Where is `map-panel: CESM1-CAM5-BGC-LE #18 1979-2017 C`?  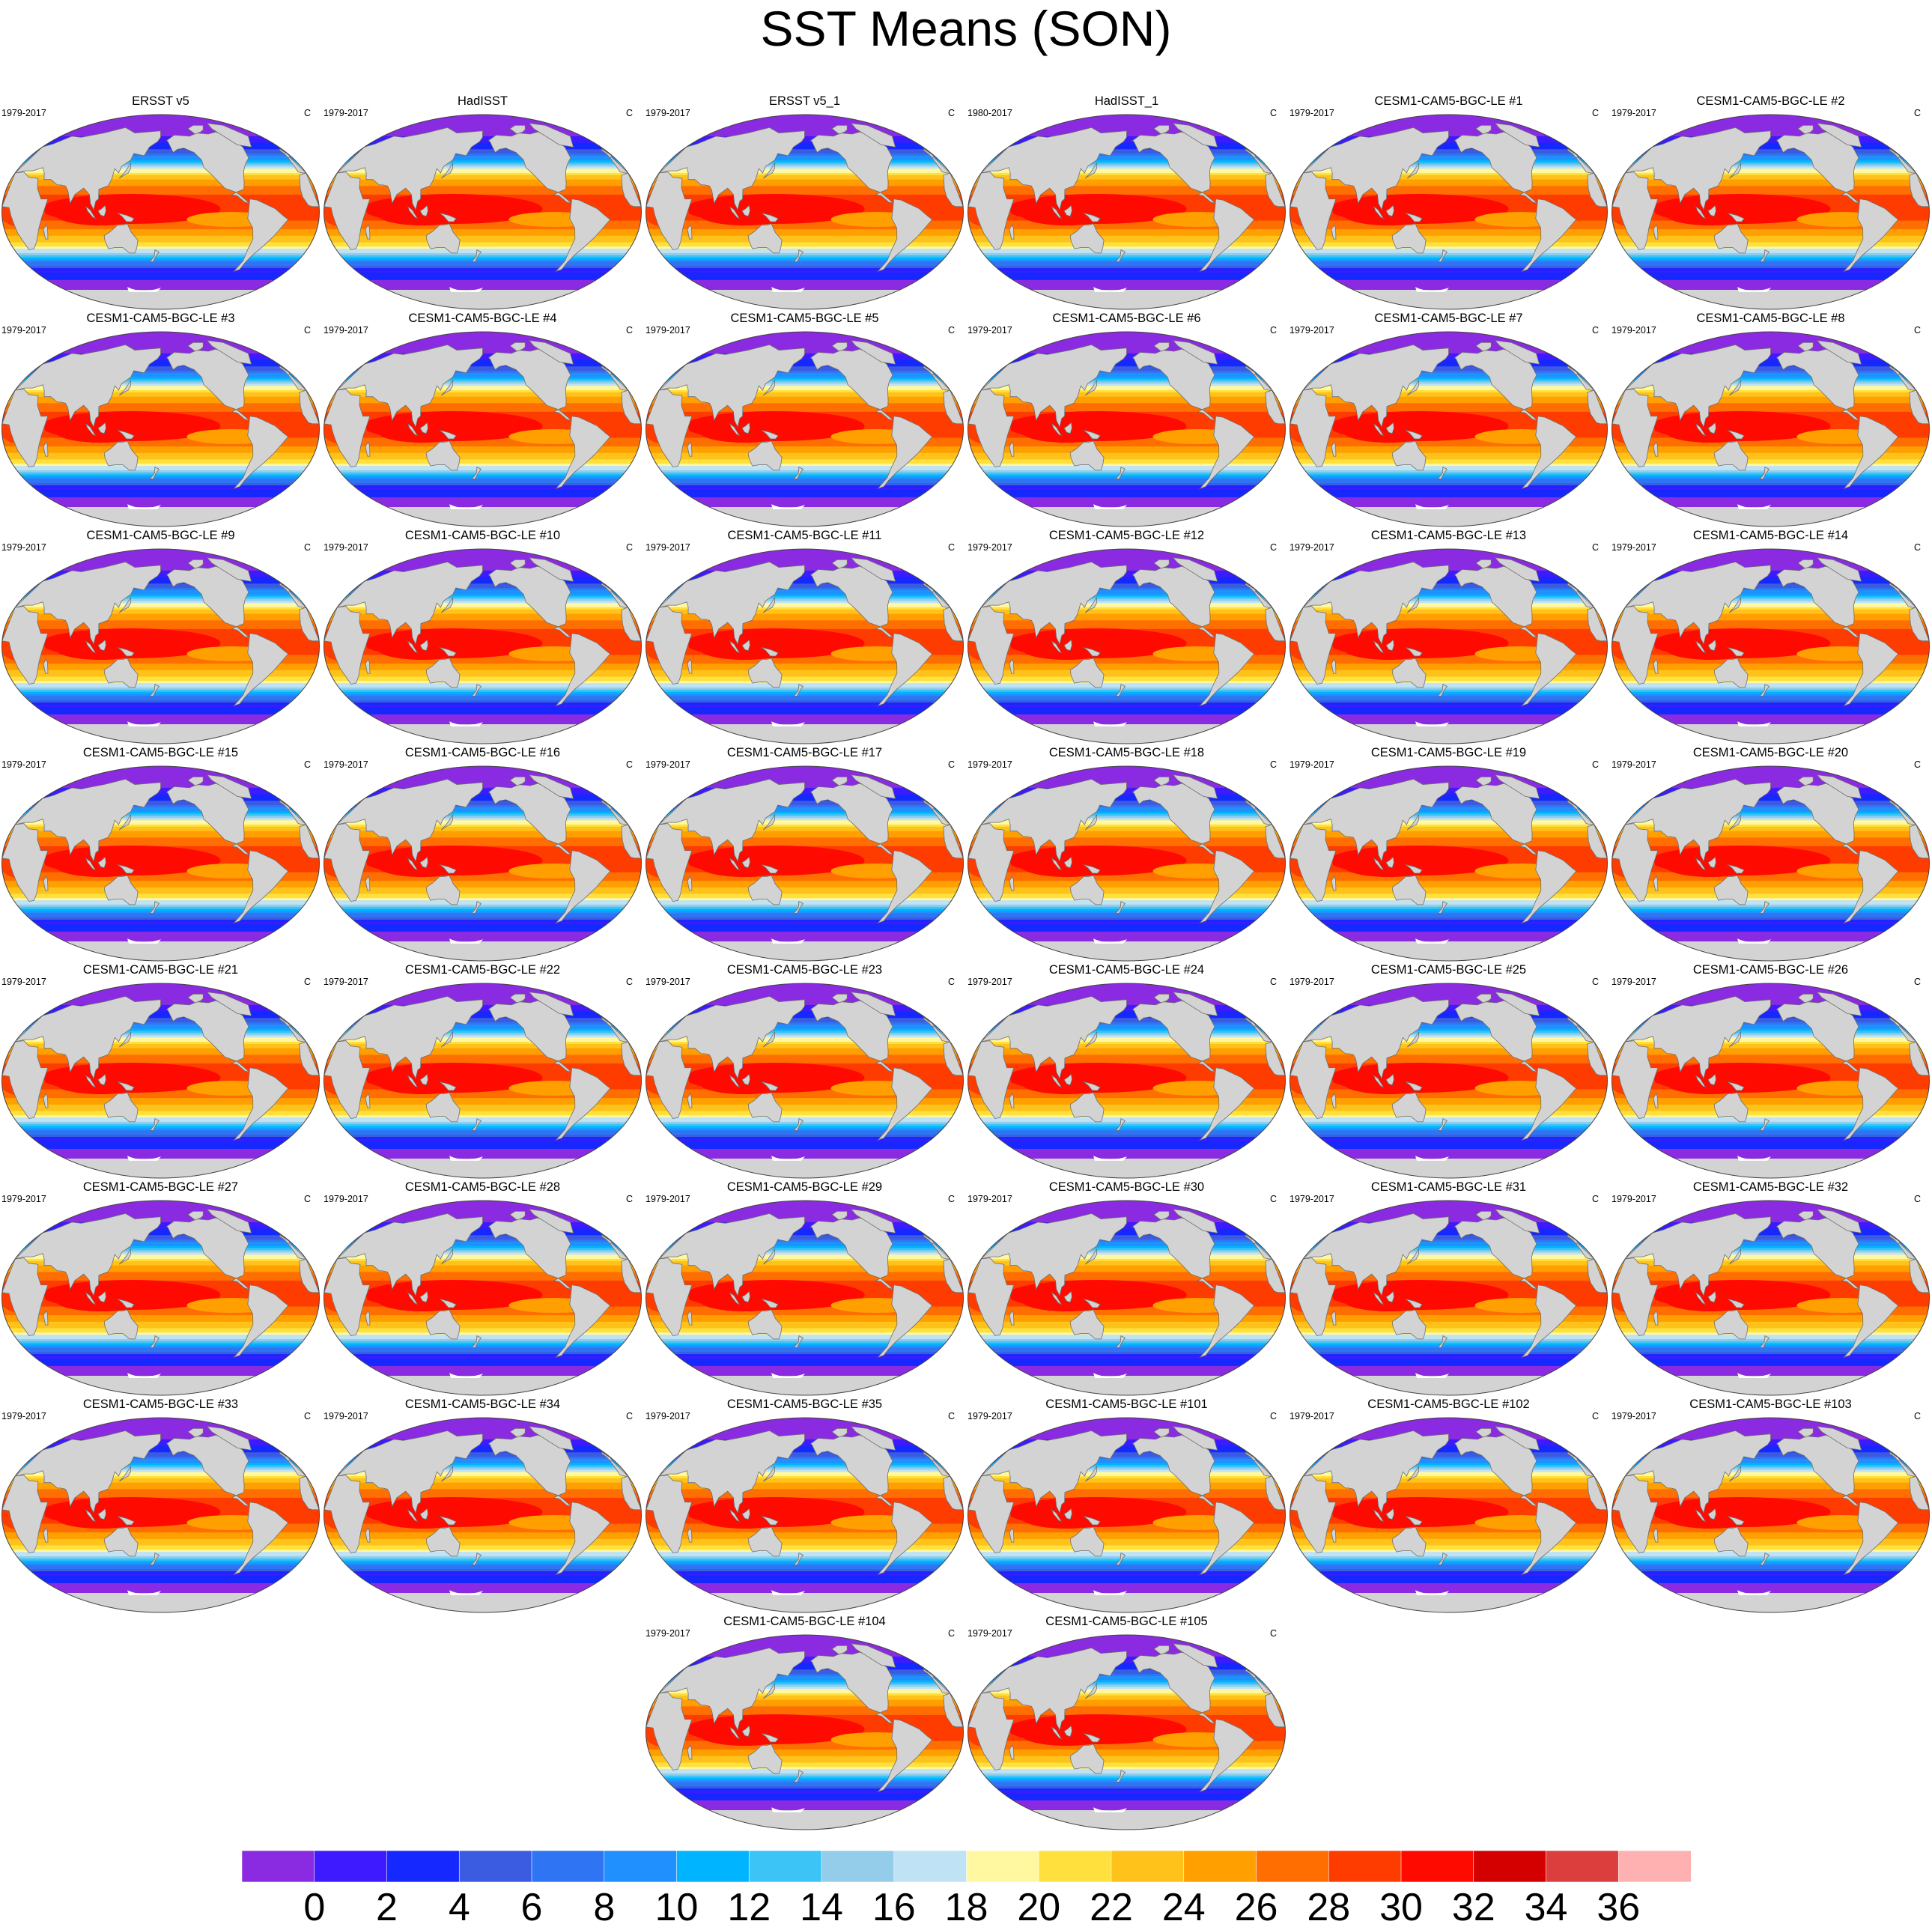 map-panel: CESM1-CAM5-BGC-LE #18 1979-2017 C is located at coordinates (1126, 853).